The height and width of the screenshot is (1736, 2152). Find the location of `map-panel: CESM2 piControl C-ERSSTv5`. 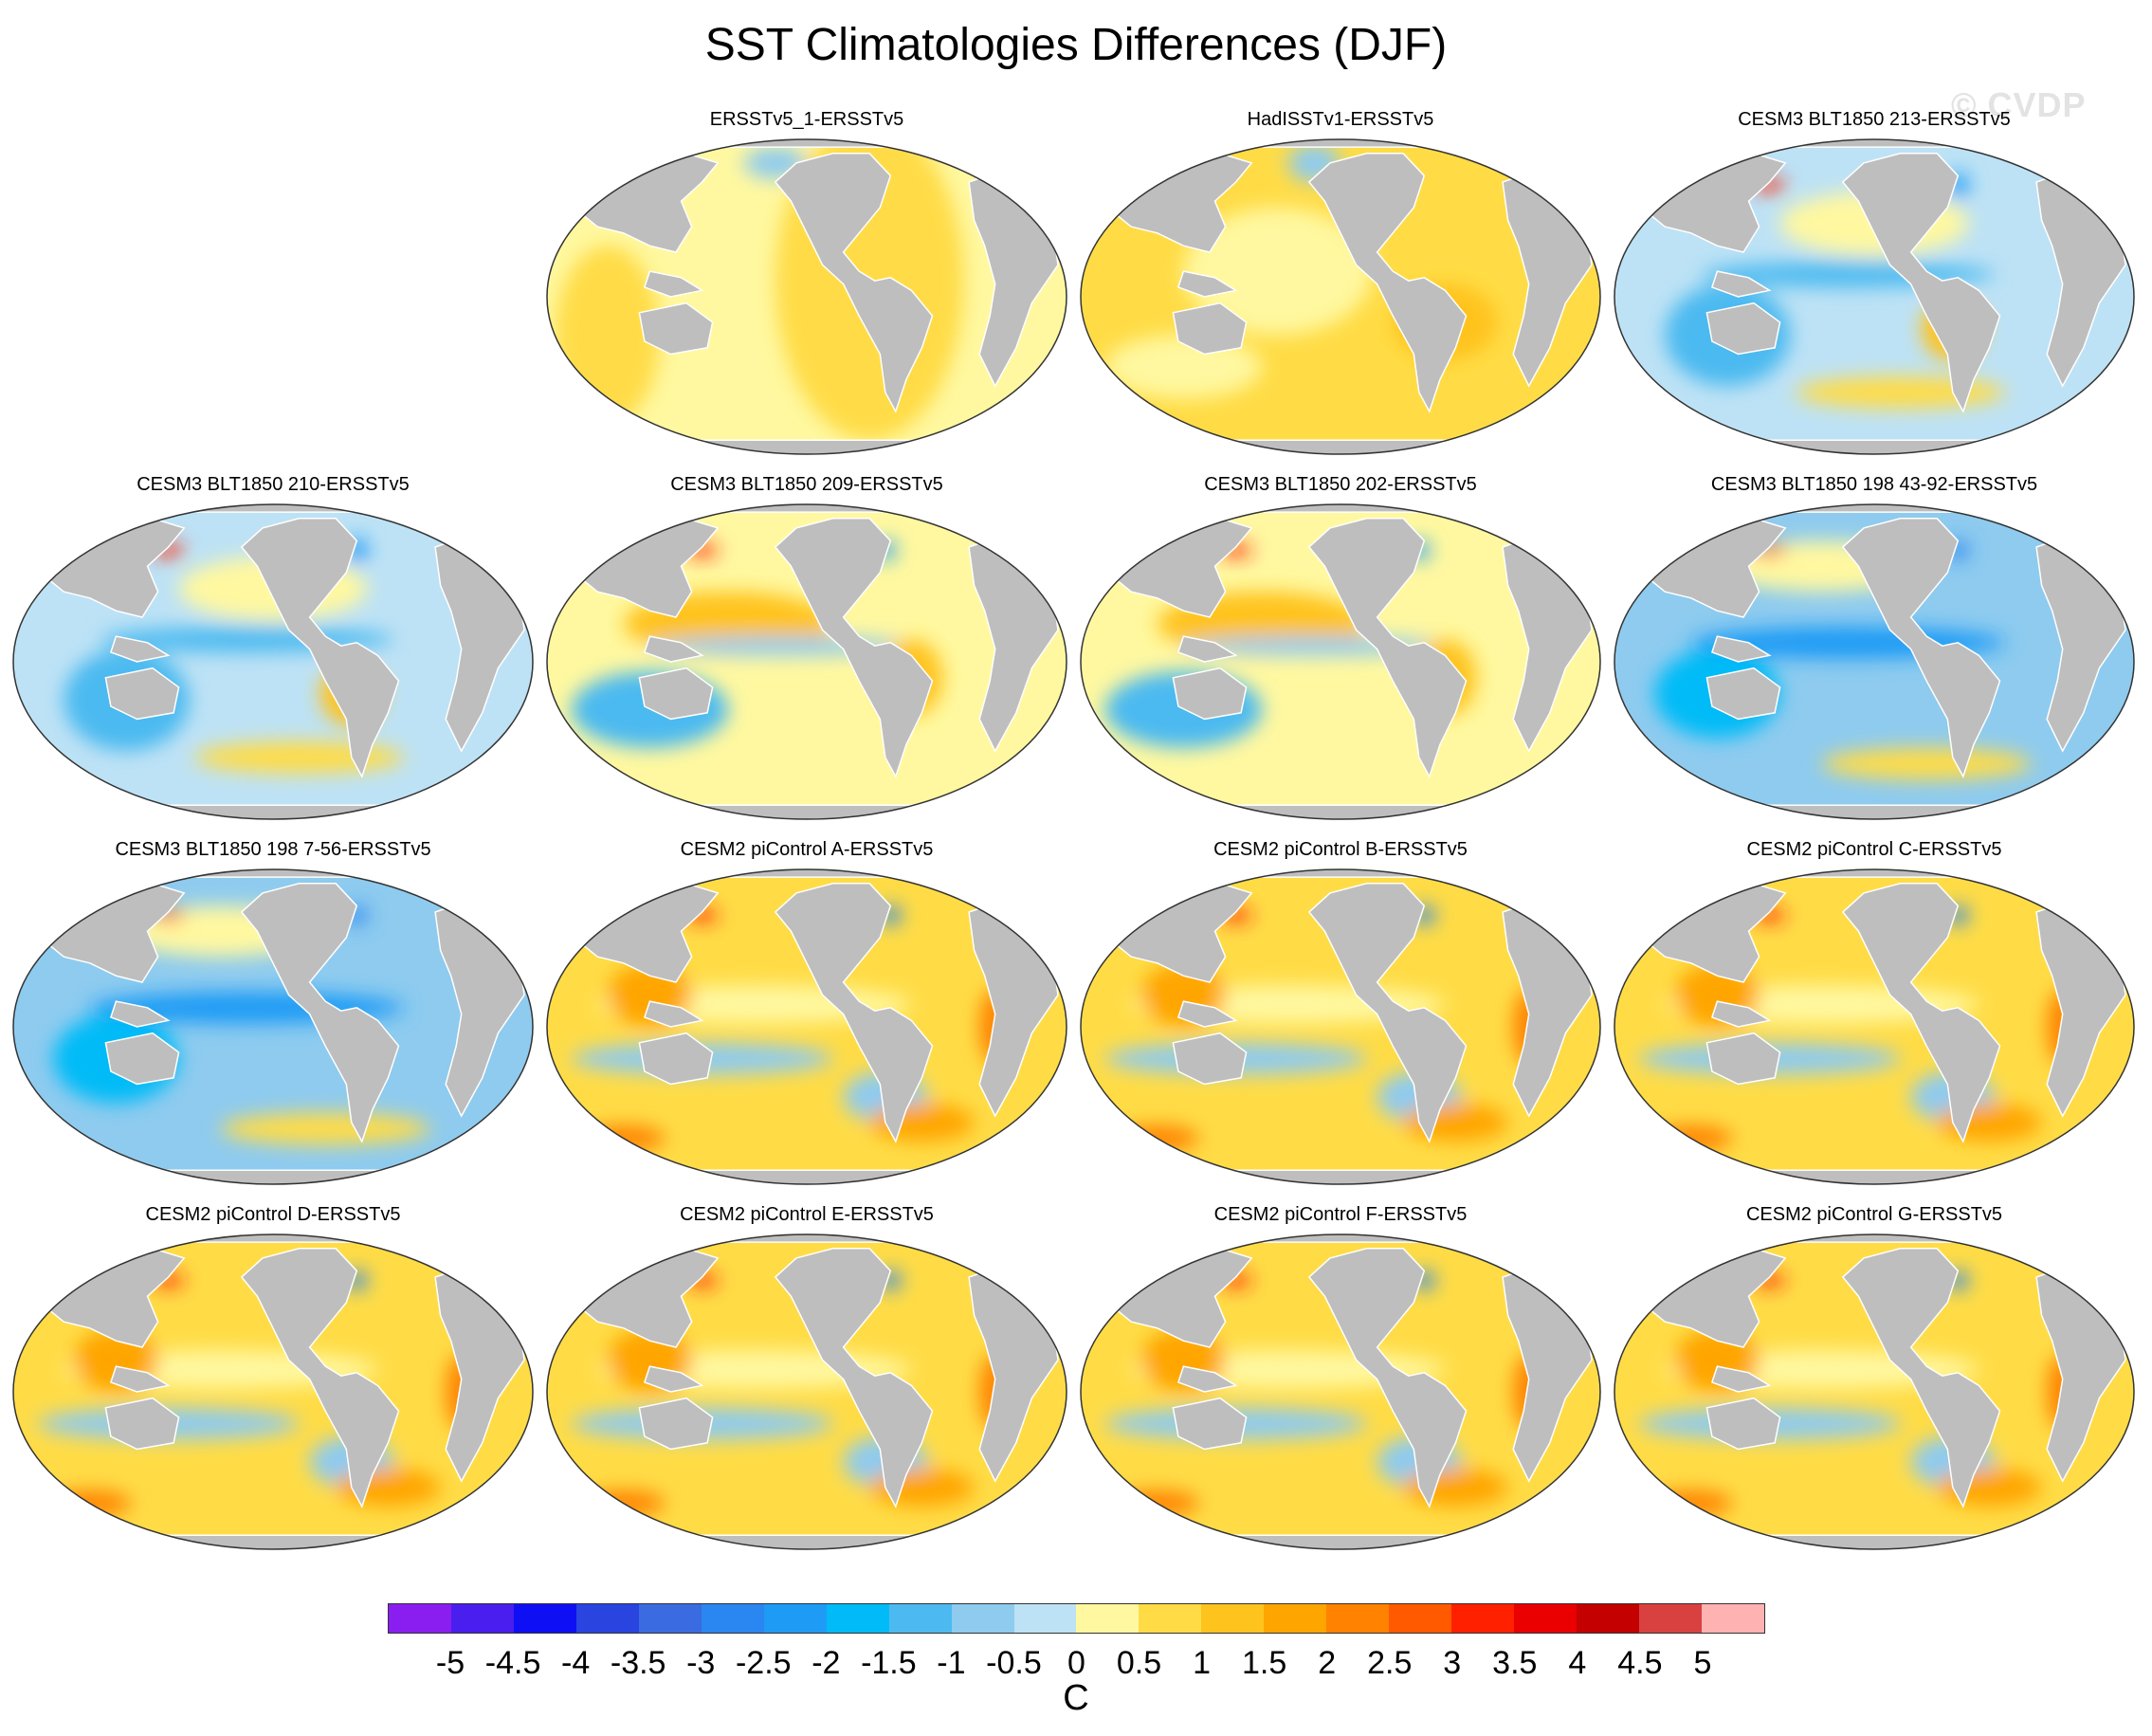

map-panel: CESM2 piControl C-ERSSTv5 is located at coordinates (1875, 1015).